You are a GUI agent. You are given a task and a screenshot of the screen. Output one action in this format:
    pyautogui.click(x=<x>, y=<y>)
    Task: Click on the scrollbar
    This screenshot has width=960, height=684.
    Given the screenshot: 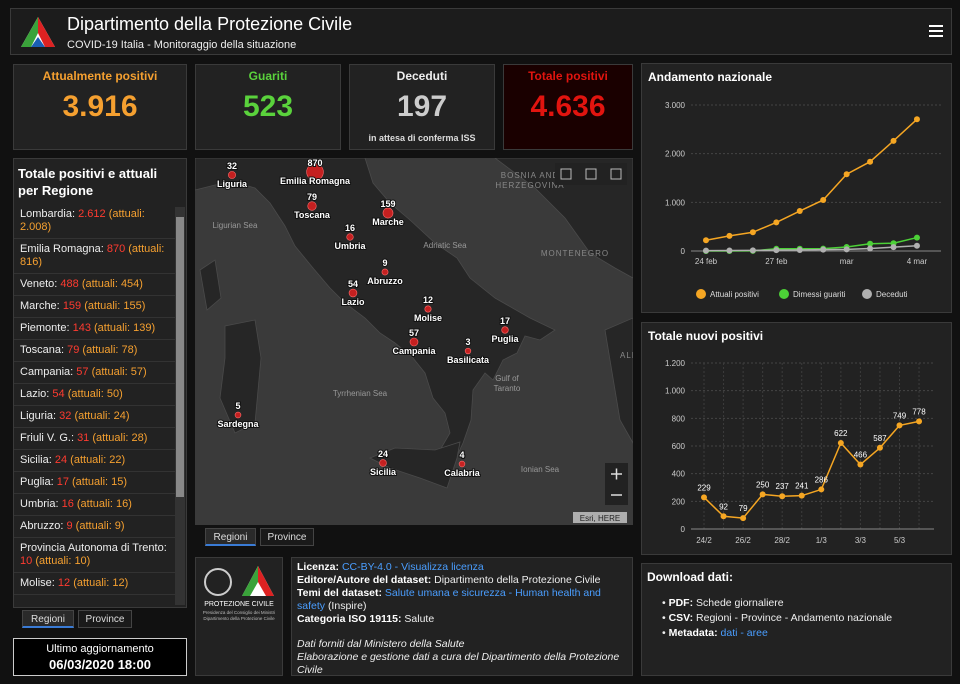 What is the action you would take?
    pyautogui.click(x=180, y=406)
    